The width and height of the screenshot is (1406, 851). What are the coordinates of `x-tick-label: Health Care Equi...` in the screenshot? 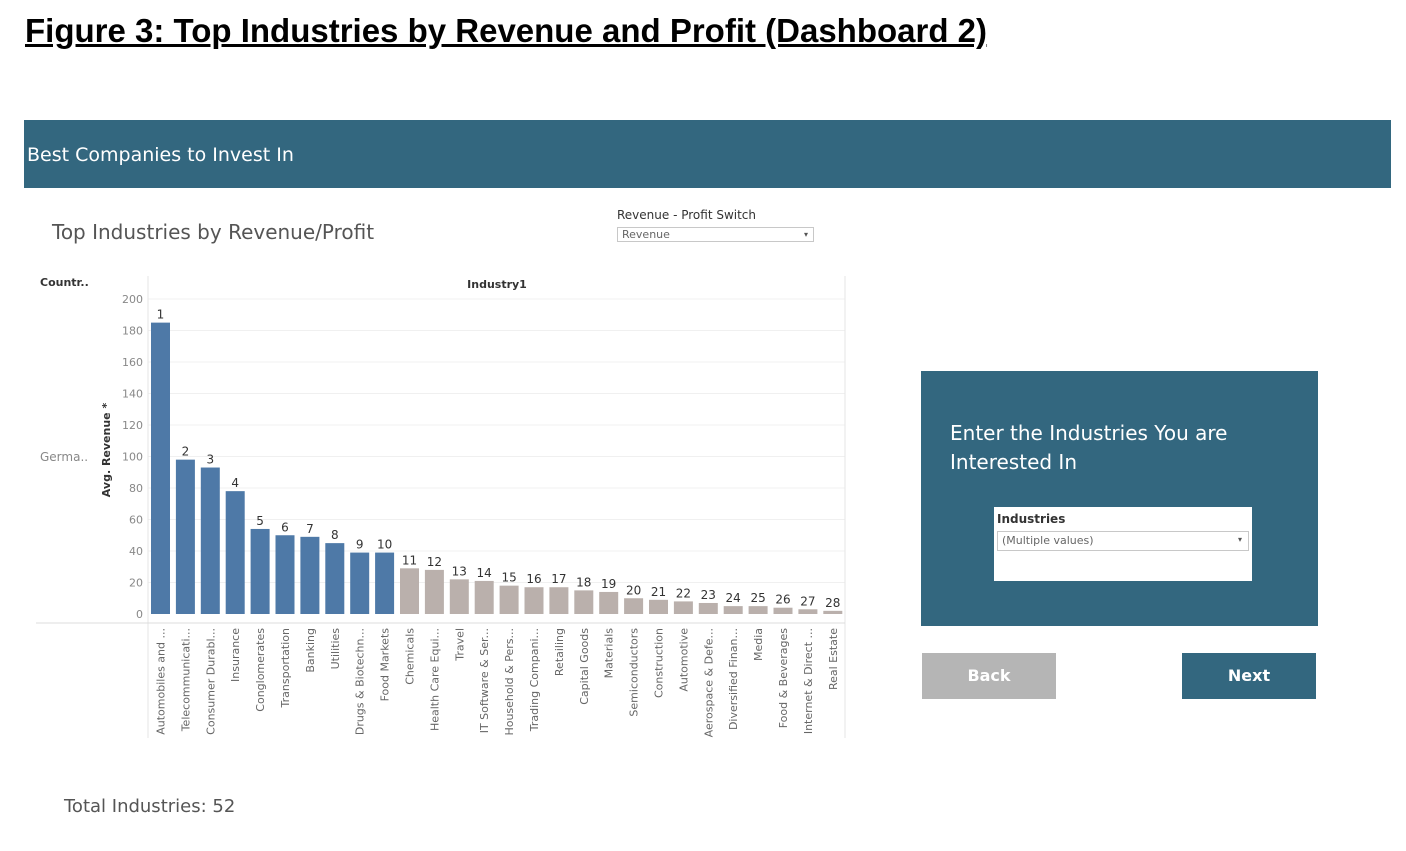 It's located at (434, 679).